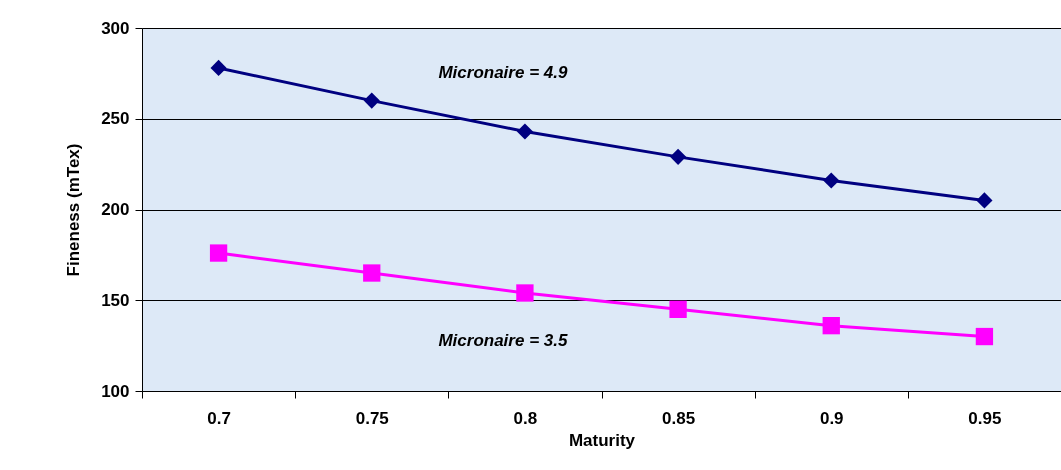 This screenshot has width=1061, height=470. I want to click on y-tick-label: 250, so click(115, 119).